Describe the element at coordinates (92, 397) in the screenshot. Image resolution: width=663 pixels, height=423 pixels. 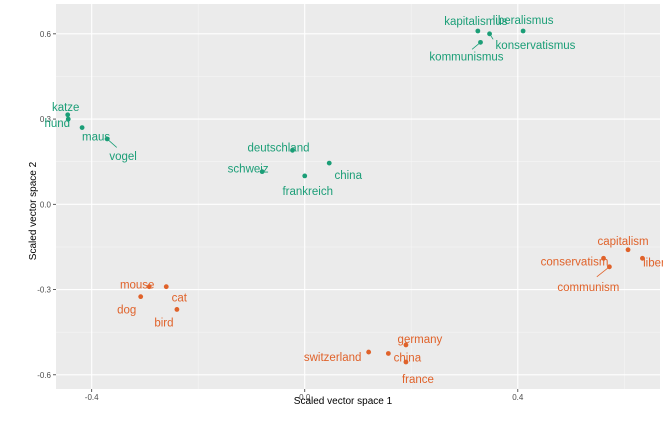
I see `x-tick-label: -0.4` at that location.